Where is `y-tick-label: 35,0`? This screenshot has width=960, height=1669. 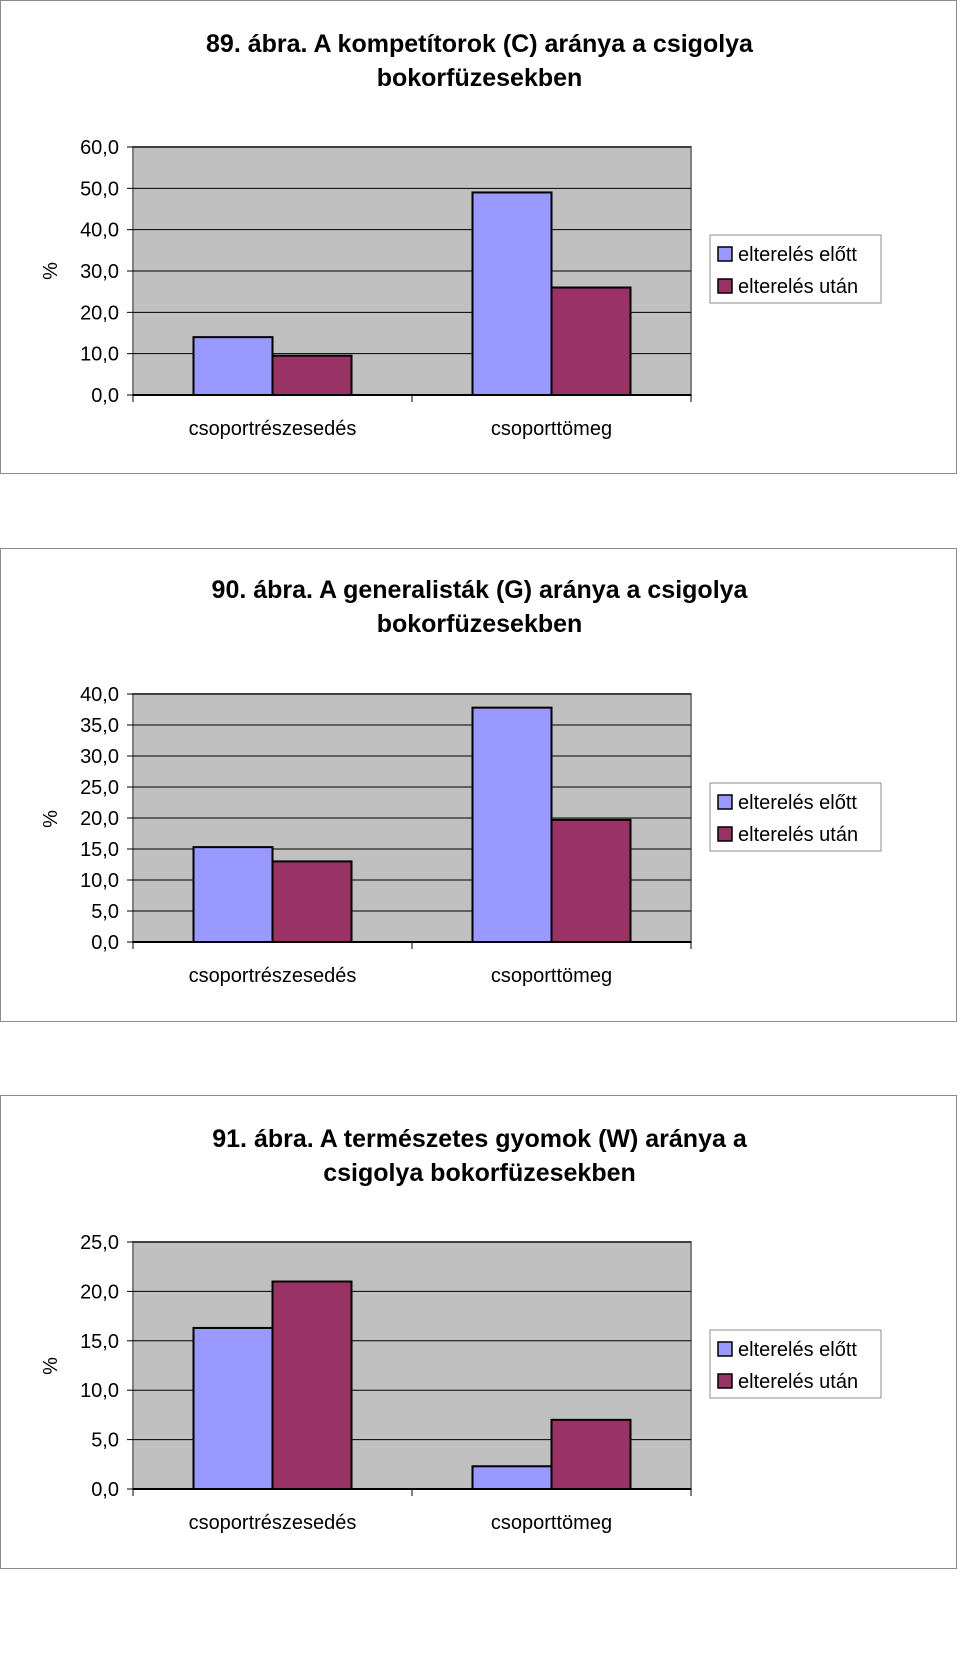 y-tick-label: 35,0 is located at coordinates (99, 726).